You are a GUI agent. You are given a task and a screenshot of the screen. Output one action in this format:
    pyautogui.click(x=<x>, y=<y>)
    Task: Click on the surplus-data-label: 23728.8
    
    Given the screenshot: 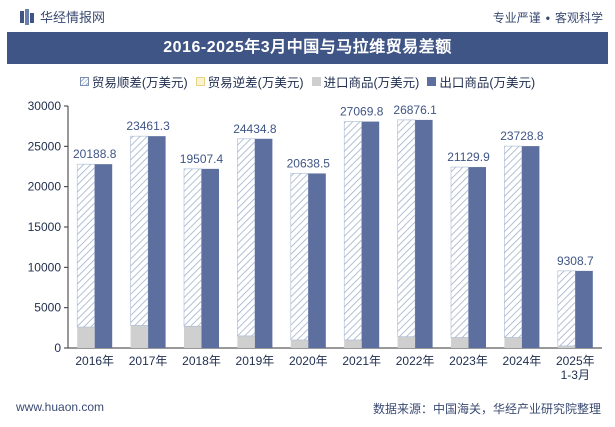 What is the action you would take?
    pyautogui.click(x=522, y=136)
    